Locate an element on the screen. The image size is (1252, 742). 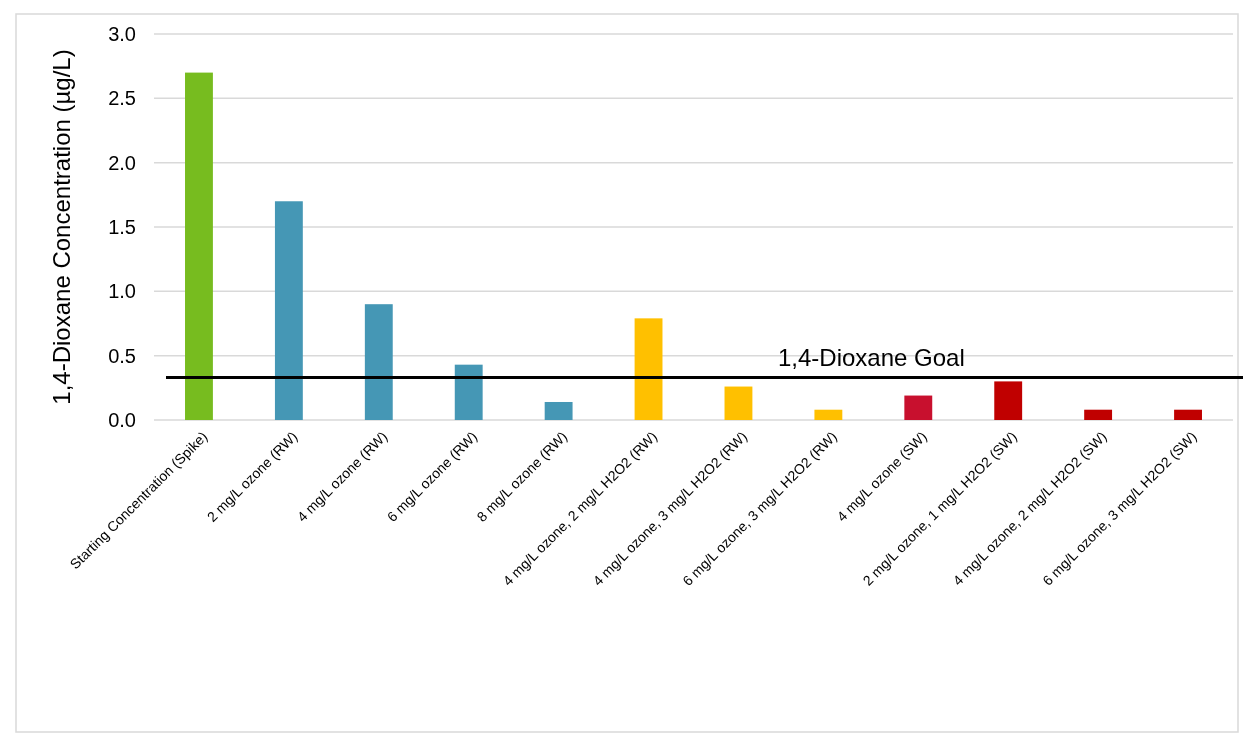
y-tick-label: 1.0 is located at coordinates (122, 291).